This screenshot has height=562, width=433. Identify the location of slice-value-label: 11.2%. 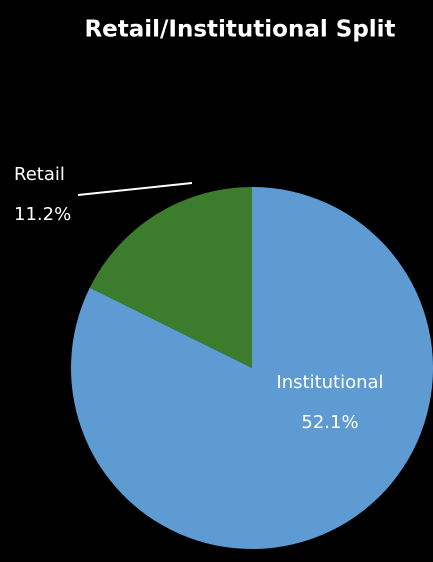
(42, 214).